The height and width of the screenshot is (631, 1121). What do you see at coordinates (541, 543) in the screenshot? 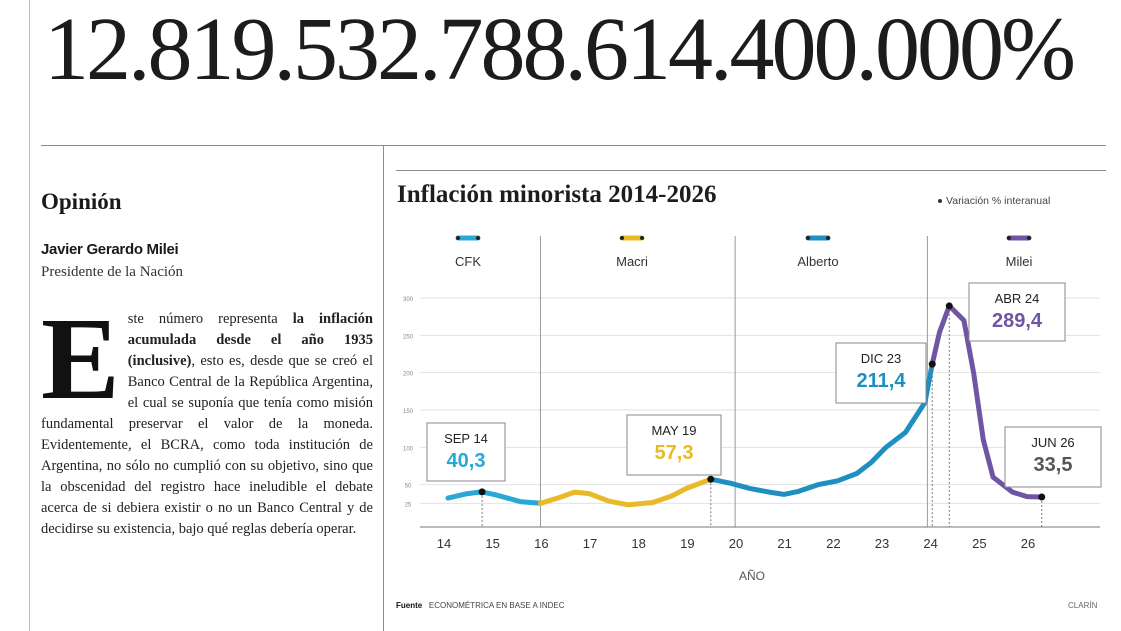
I see `x-tick-label: 16` at bounding box center [541, 543].